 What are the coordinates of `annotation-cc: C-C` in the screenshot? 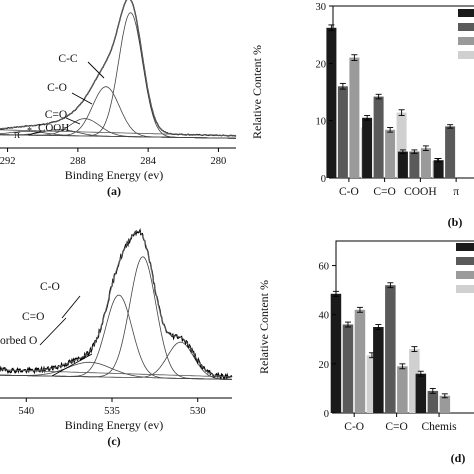 It's located at (68, 59).